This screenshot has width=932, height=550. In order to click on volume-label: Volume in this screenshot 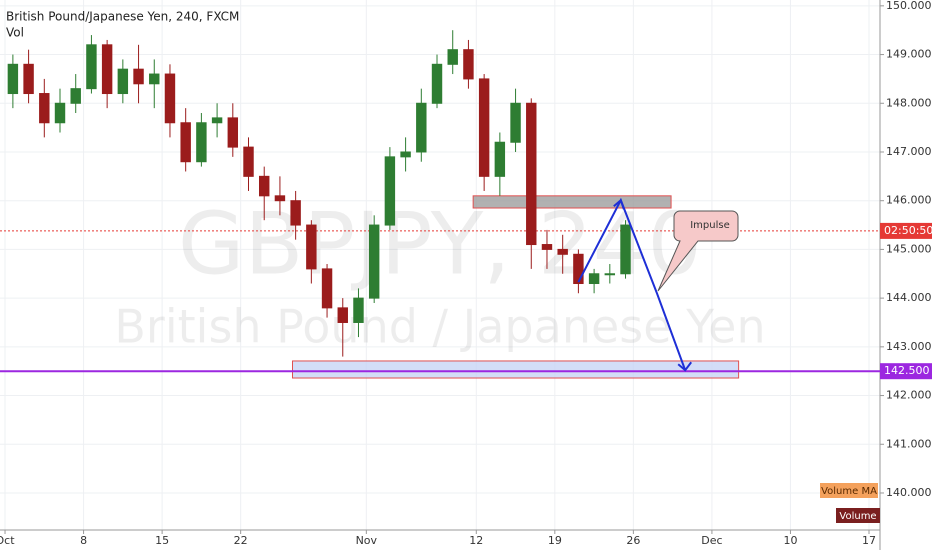, I will do `click(857, 516)`.